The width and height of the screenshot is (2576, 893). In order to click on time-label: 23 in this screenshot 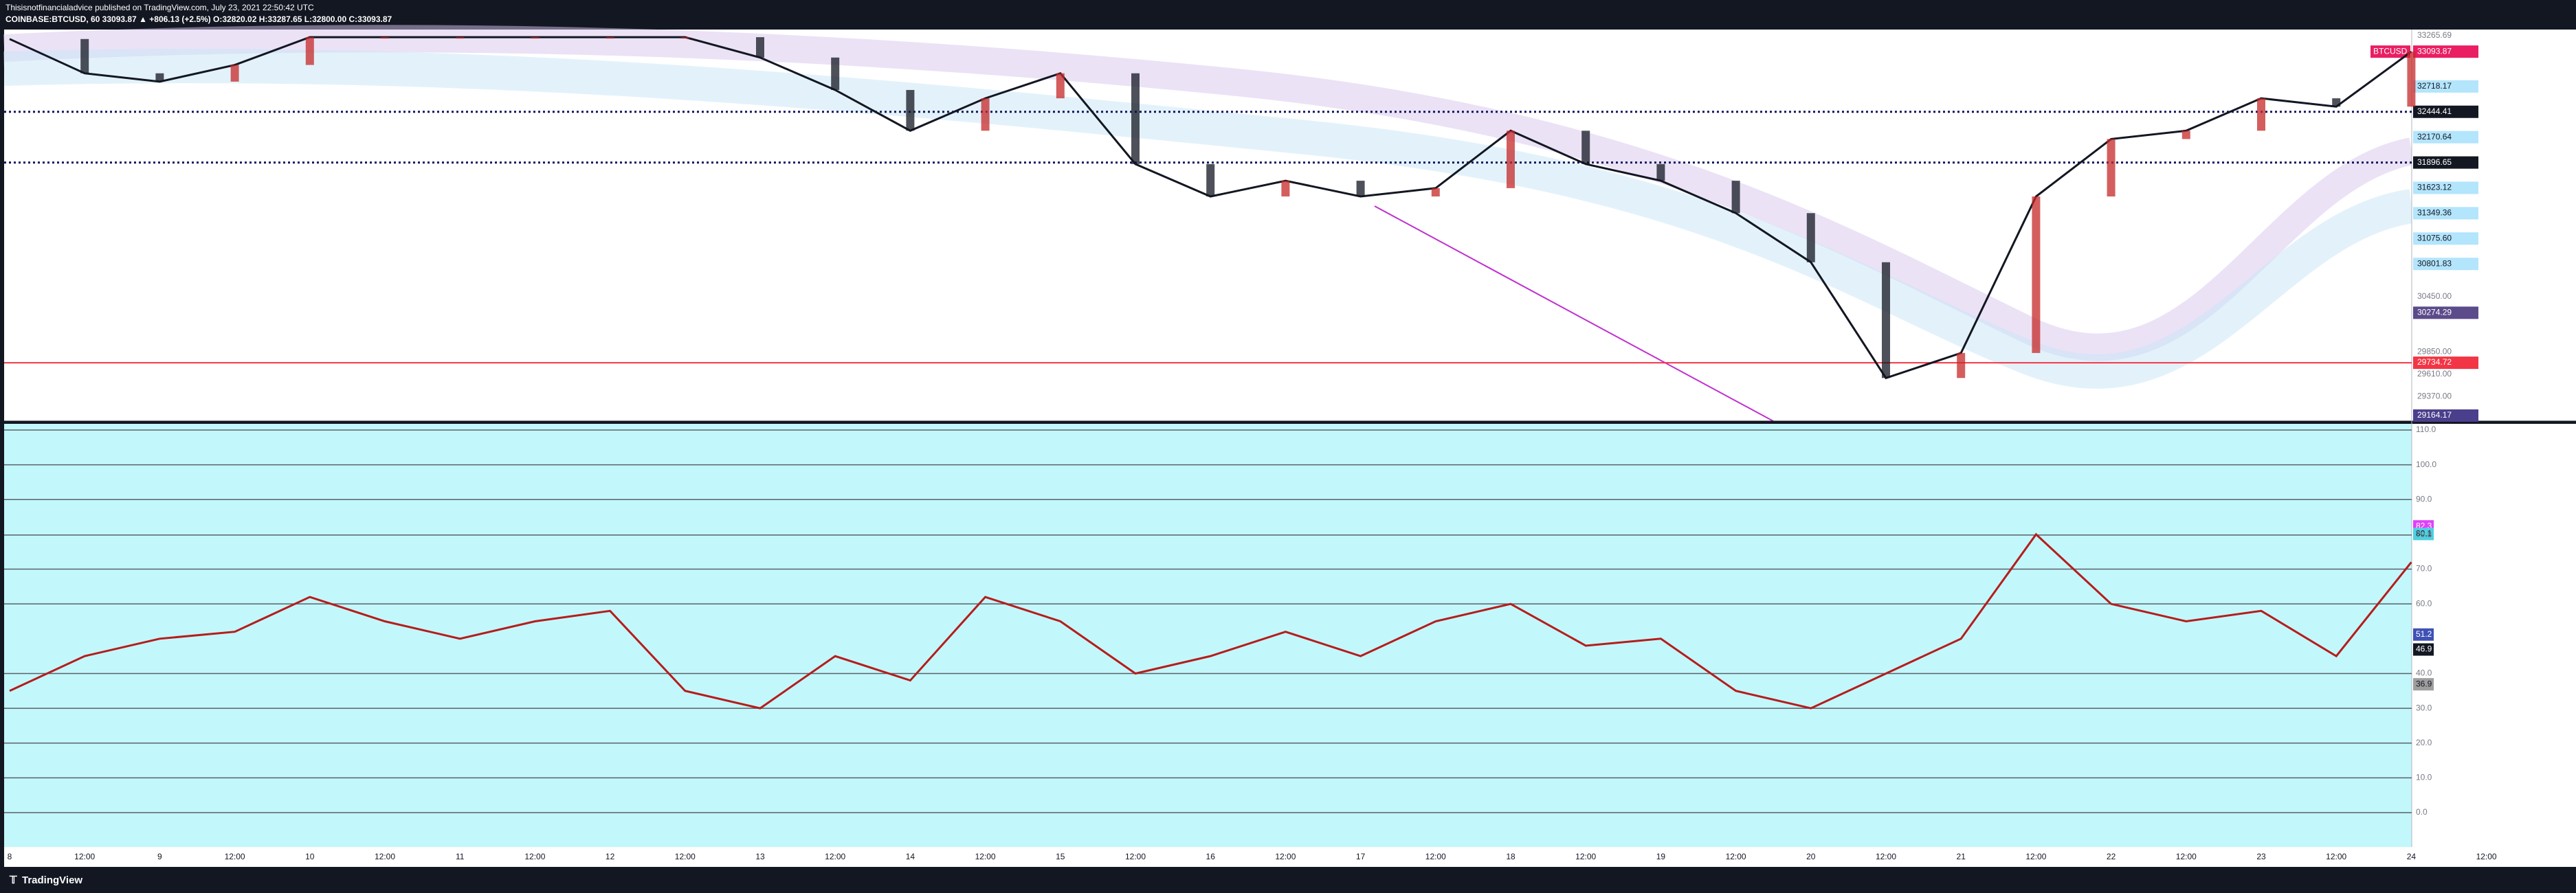, I will do `click(2261, 857)`.